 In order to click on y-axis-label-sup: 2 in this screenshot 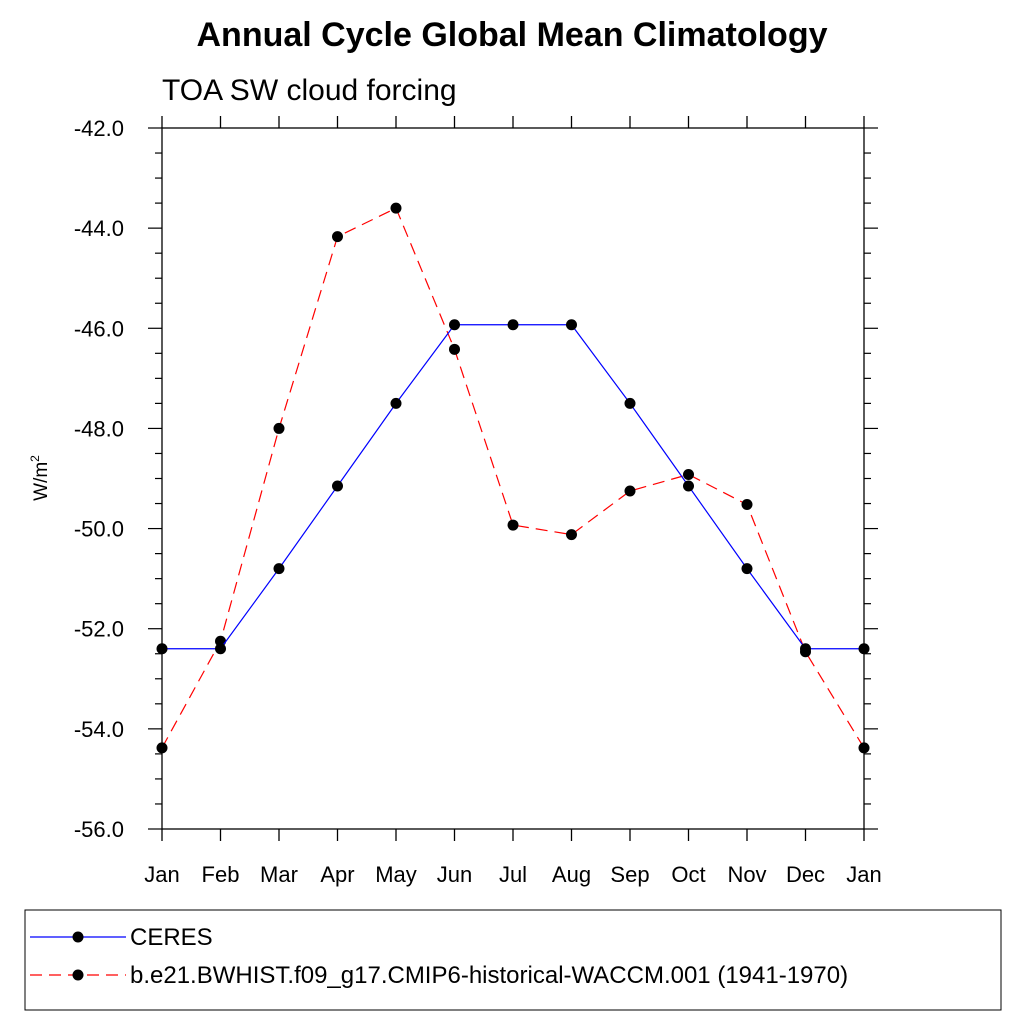, I will do `click(35, 458)`.